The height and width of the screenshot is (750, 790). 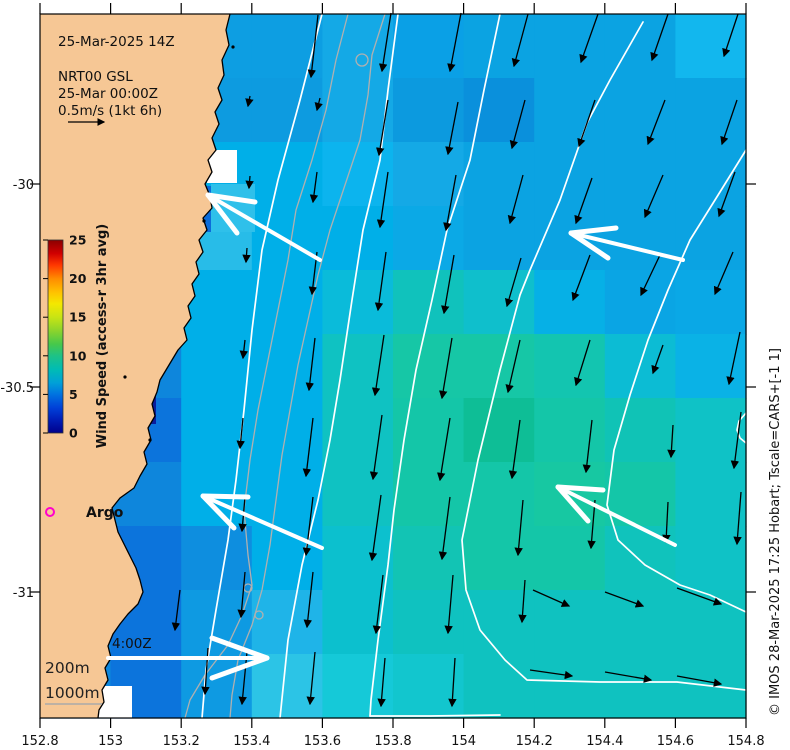 What do you see at coordinates (102, 336) in the screenshot?
I see `colorbar-title: Wind Speed (access-r 3hr avg)` at bounding box center [102, 336].